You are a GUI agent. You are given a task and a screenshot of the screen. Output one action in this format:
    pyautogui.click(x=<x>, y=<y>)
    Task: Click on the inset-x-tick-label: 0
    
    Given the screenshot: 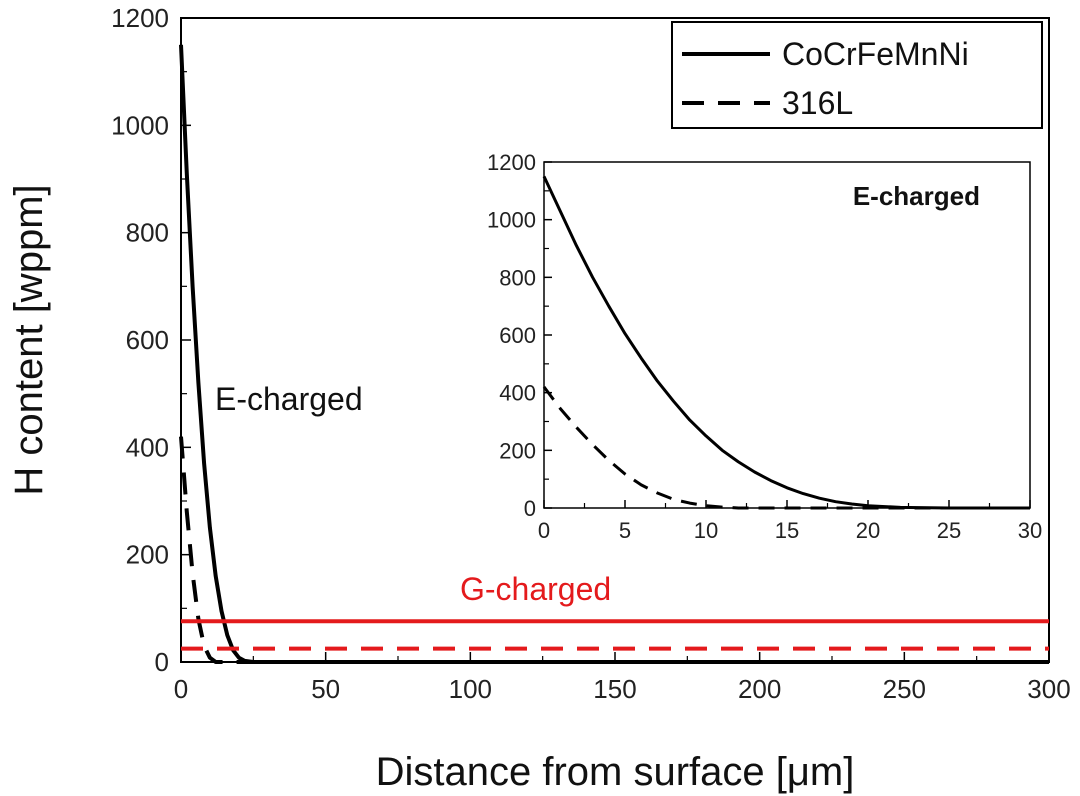 What is the action you would take?
    pyautogui.click(x=544, y=530)
    